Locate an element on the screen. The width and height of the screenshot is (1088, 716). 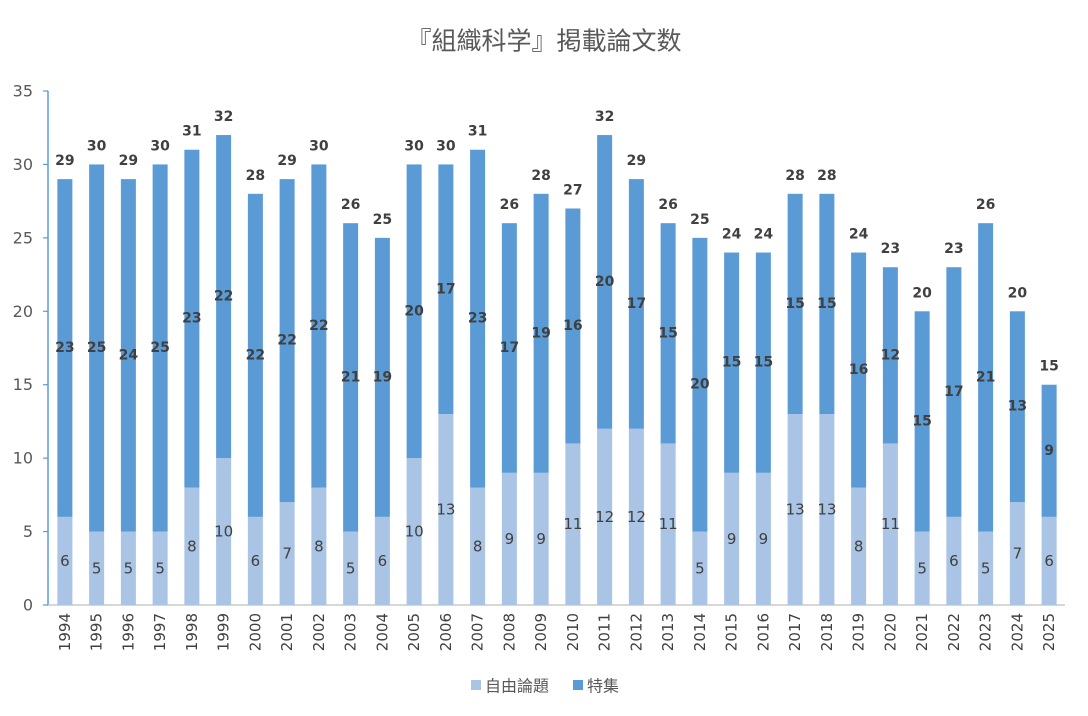
data-label-special-2015: 15 is located at coordinates (731, 363).